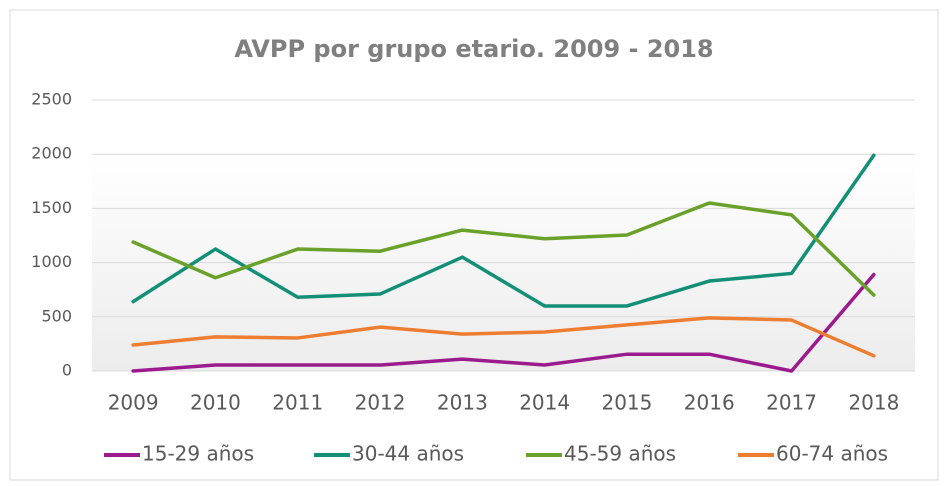 This screenshot has height=486, width=949. Describe the element at coordinates (709, 403) in the screenshot. I see `x-tick-label: 2016` at that location.